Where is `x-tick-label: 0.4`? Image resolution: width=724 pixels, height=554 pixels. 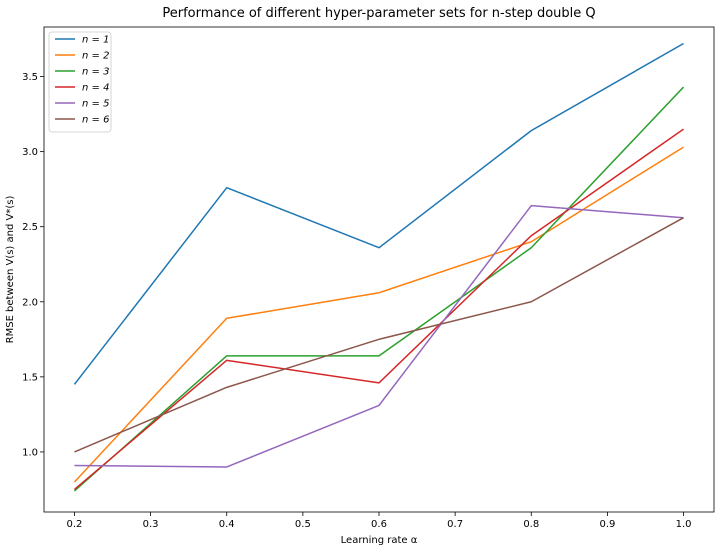 x-tick-label: 0.4 is located at coordinates (227, 524).